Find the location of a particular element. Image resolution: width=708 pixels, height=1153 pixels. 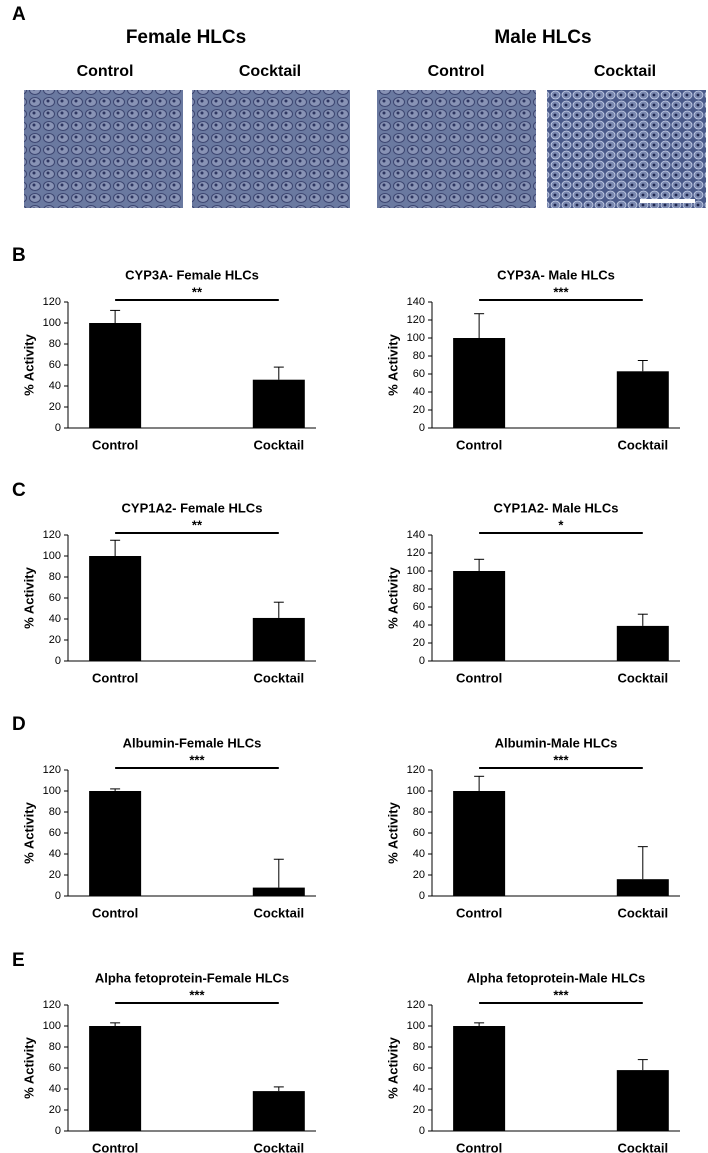

condition-label: Control is located at coordinates (456, 71).